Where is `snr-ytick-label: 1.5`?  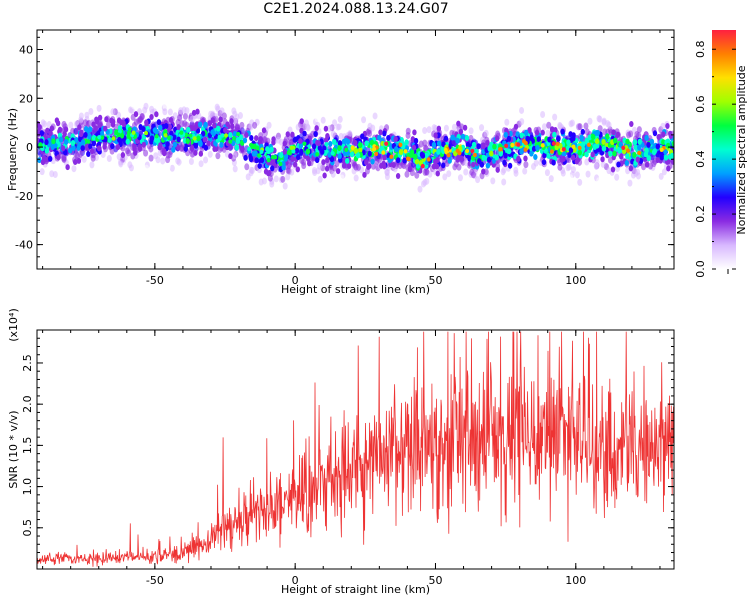
snr-ytick-label: 1.5 is located at coordinates (27, 446).